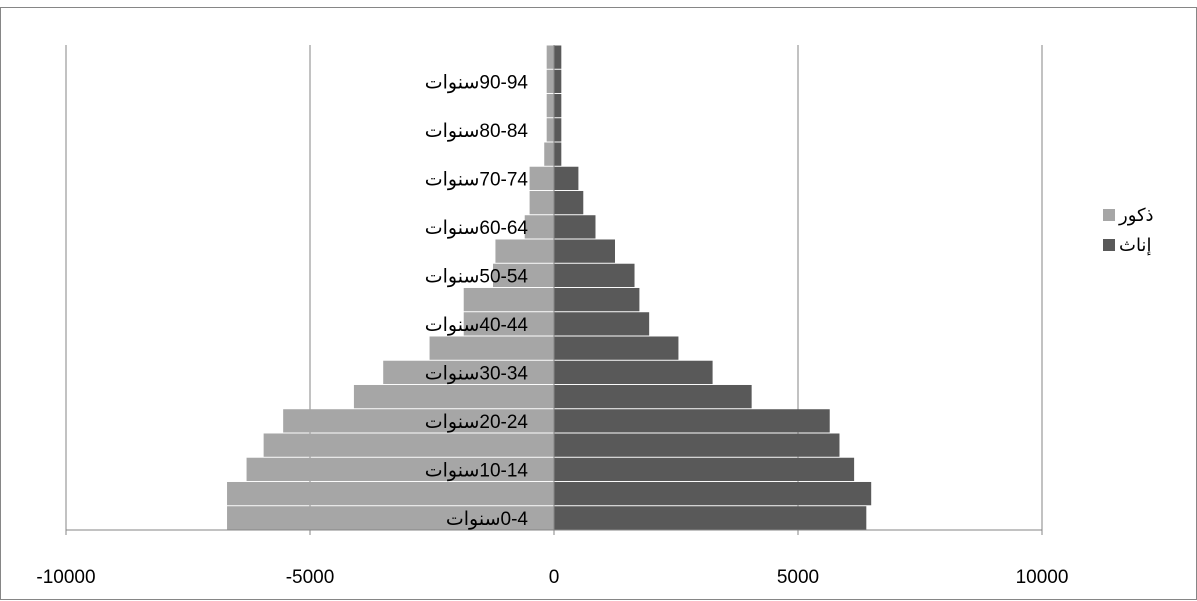  Describe the element at coordinates (1136, 214) in the screenshot. I see `legend-label-male: ذكور` at that location.